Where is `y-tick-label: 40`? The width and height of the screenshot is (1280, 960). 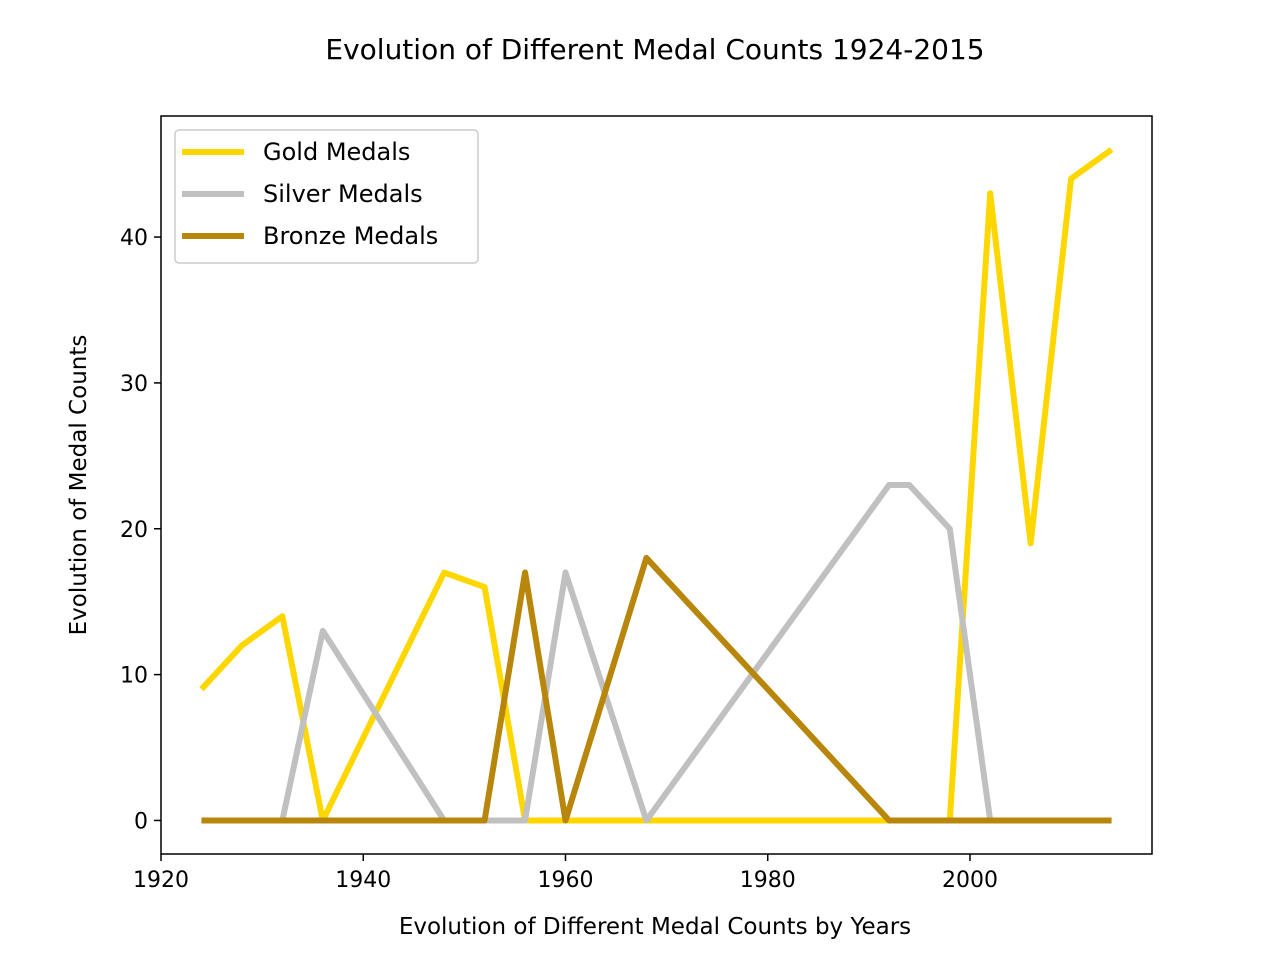
y-tick-label: 40 is located at coordinates (134, 238).